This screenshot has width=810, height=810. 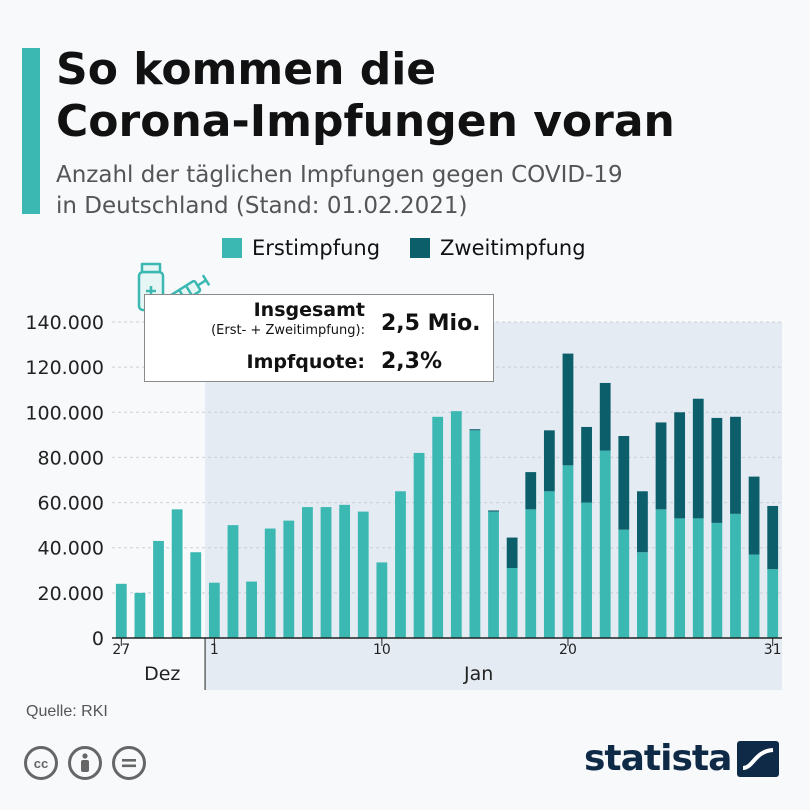 What do you see at coordinates (67, 711) in the screenshot?
I see `source-note: Quelle: RKI` at bounding box center [67, 711].